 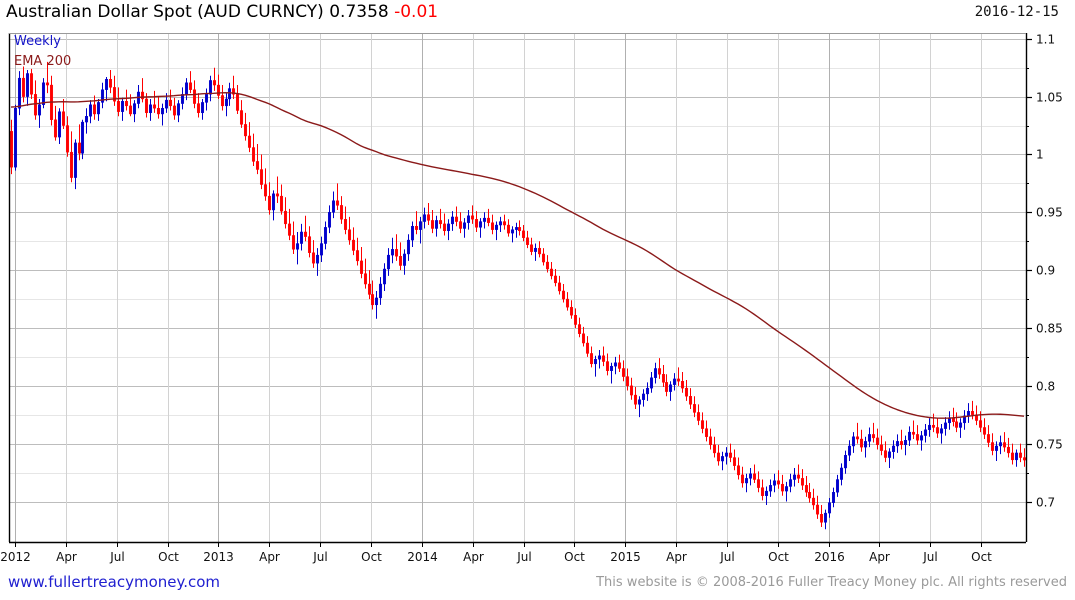 What do you see at coordinates (15, 557) in the screenshot?
I see `x-axis-label: 2012` at bounding box center [15, 557].